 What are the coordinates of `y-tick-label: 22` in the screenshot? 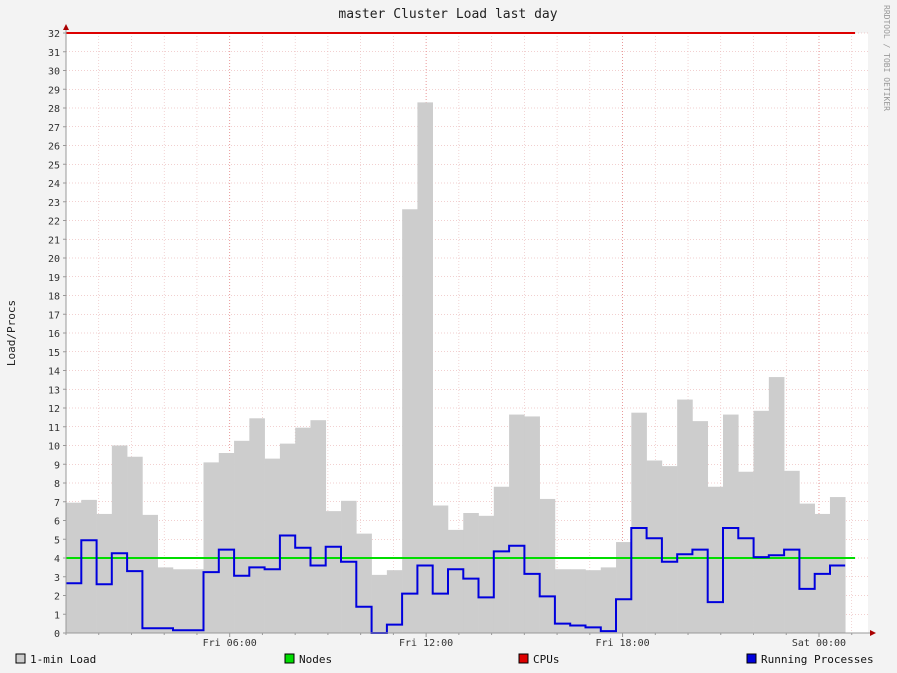 It's located at (54, 222).